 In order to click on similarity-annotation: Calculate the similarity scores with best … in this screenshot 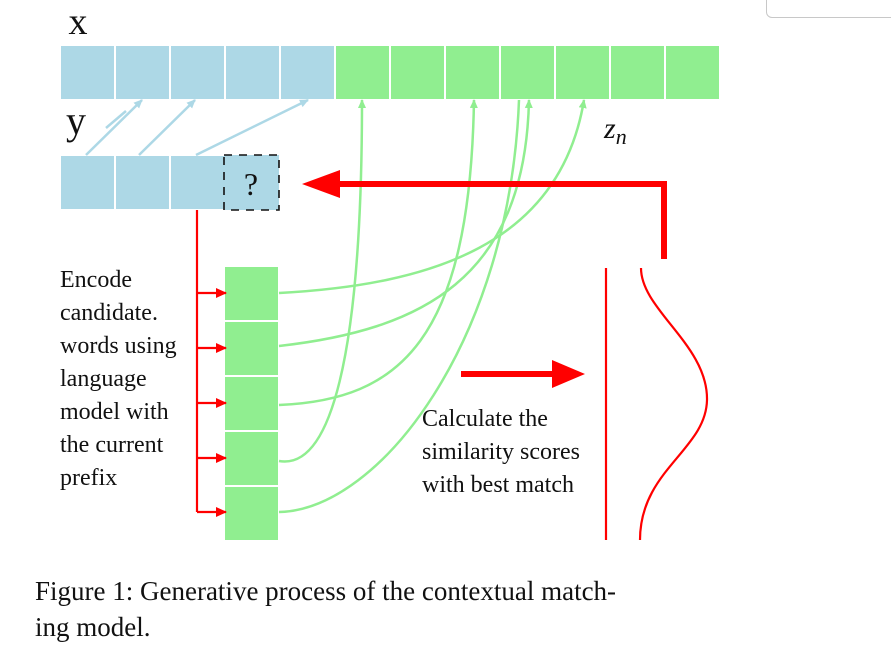, I will do `click(501, 452)`.